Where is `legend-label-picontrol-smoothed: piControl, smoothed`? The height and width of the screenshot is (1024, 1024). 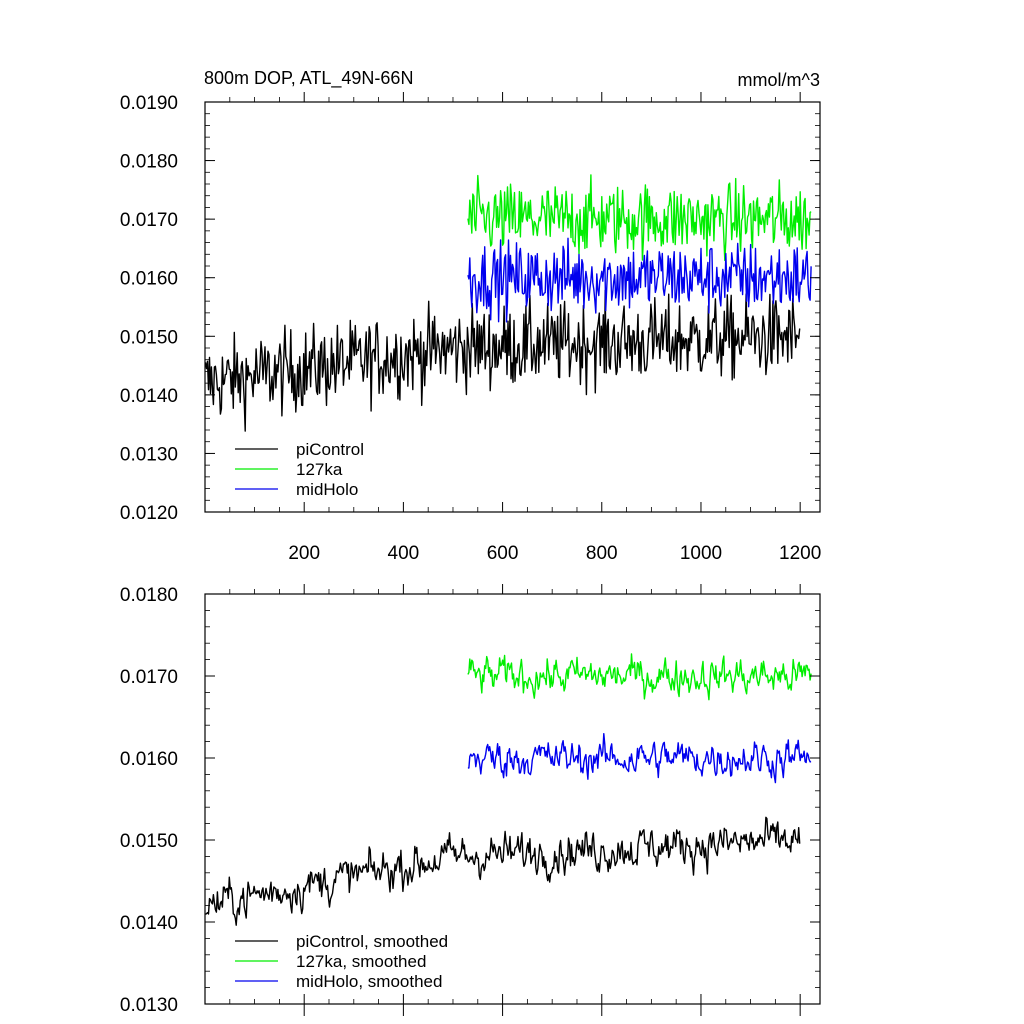 legend-label-picontrol-smoothed: piControl, smoothed is located at coordinates (372, 941).